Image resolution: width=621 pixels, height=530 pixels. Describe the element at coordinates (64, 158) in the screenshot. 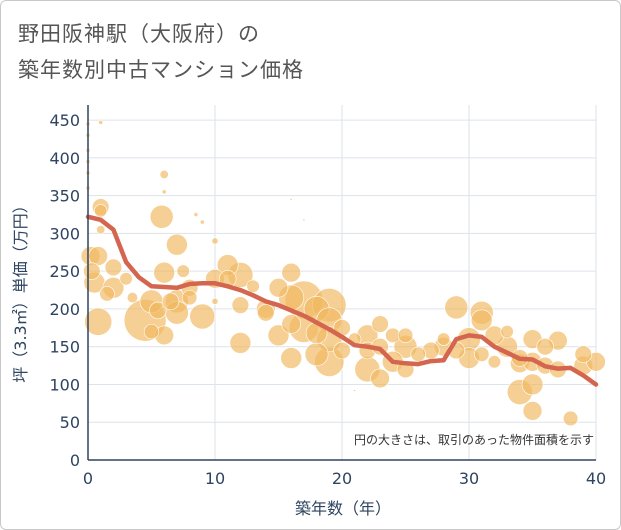

I see `y-tick-label: 400` at that location.